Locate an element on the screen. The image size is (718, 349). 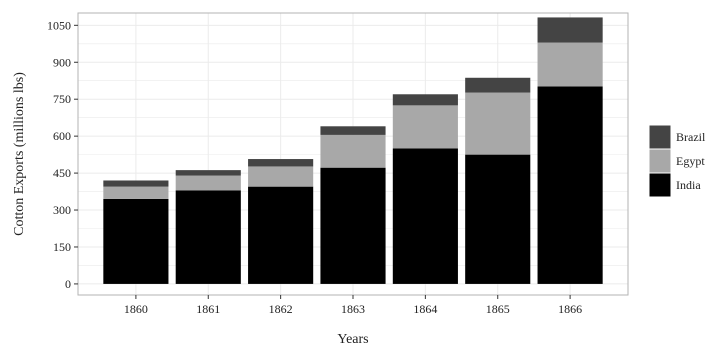
y-tick-label: 750 is located at coordinates (62, 99).